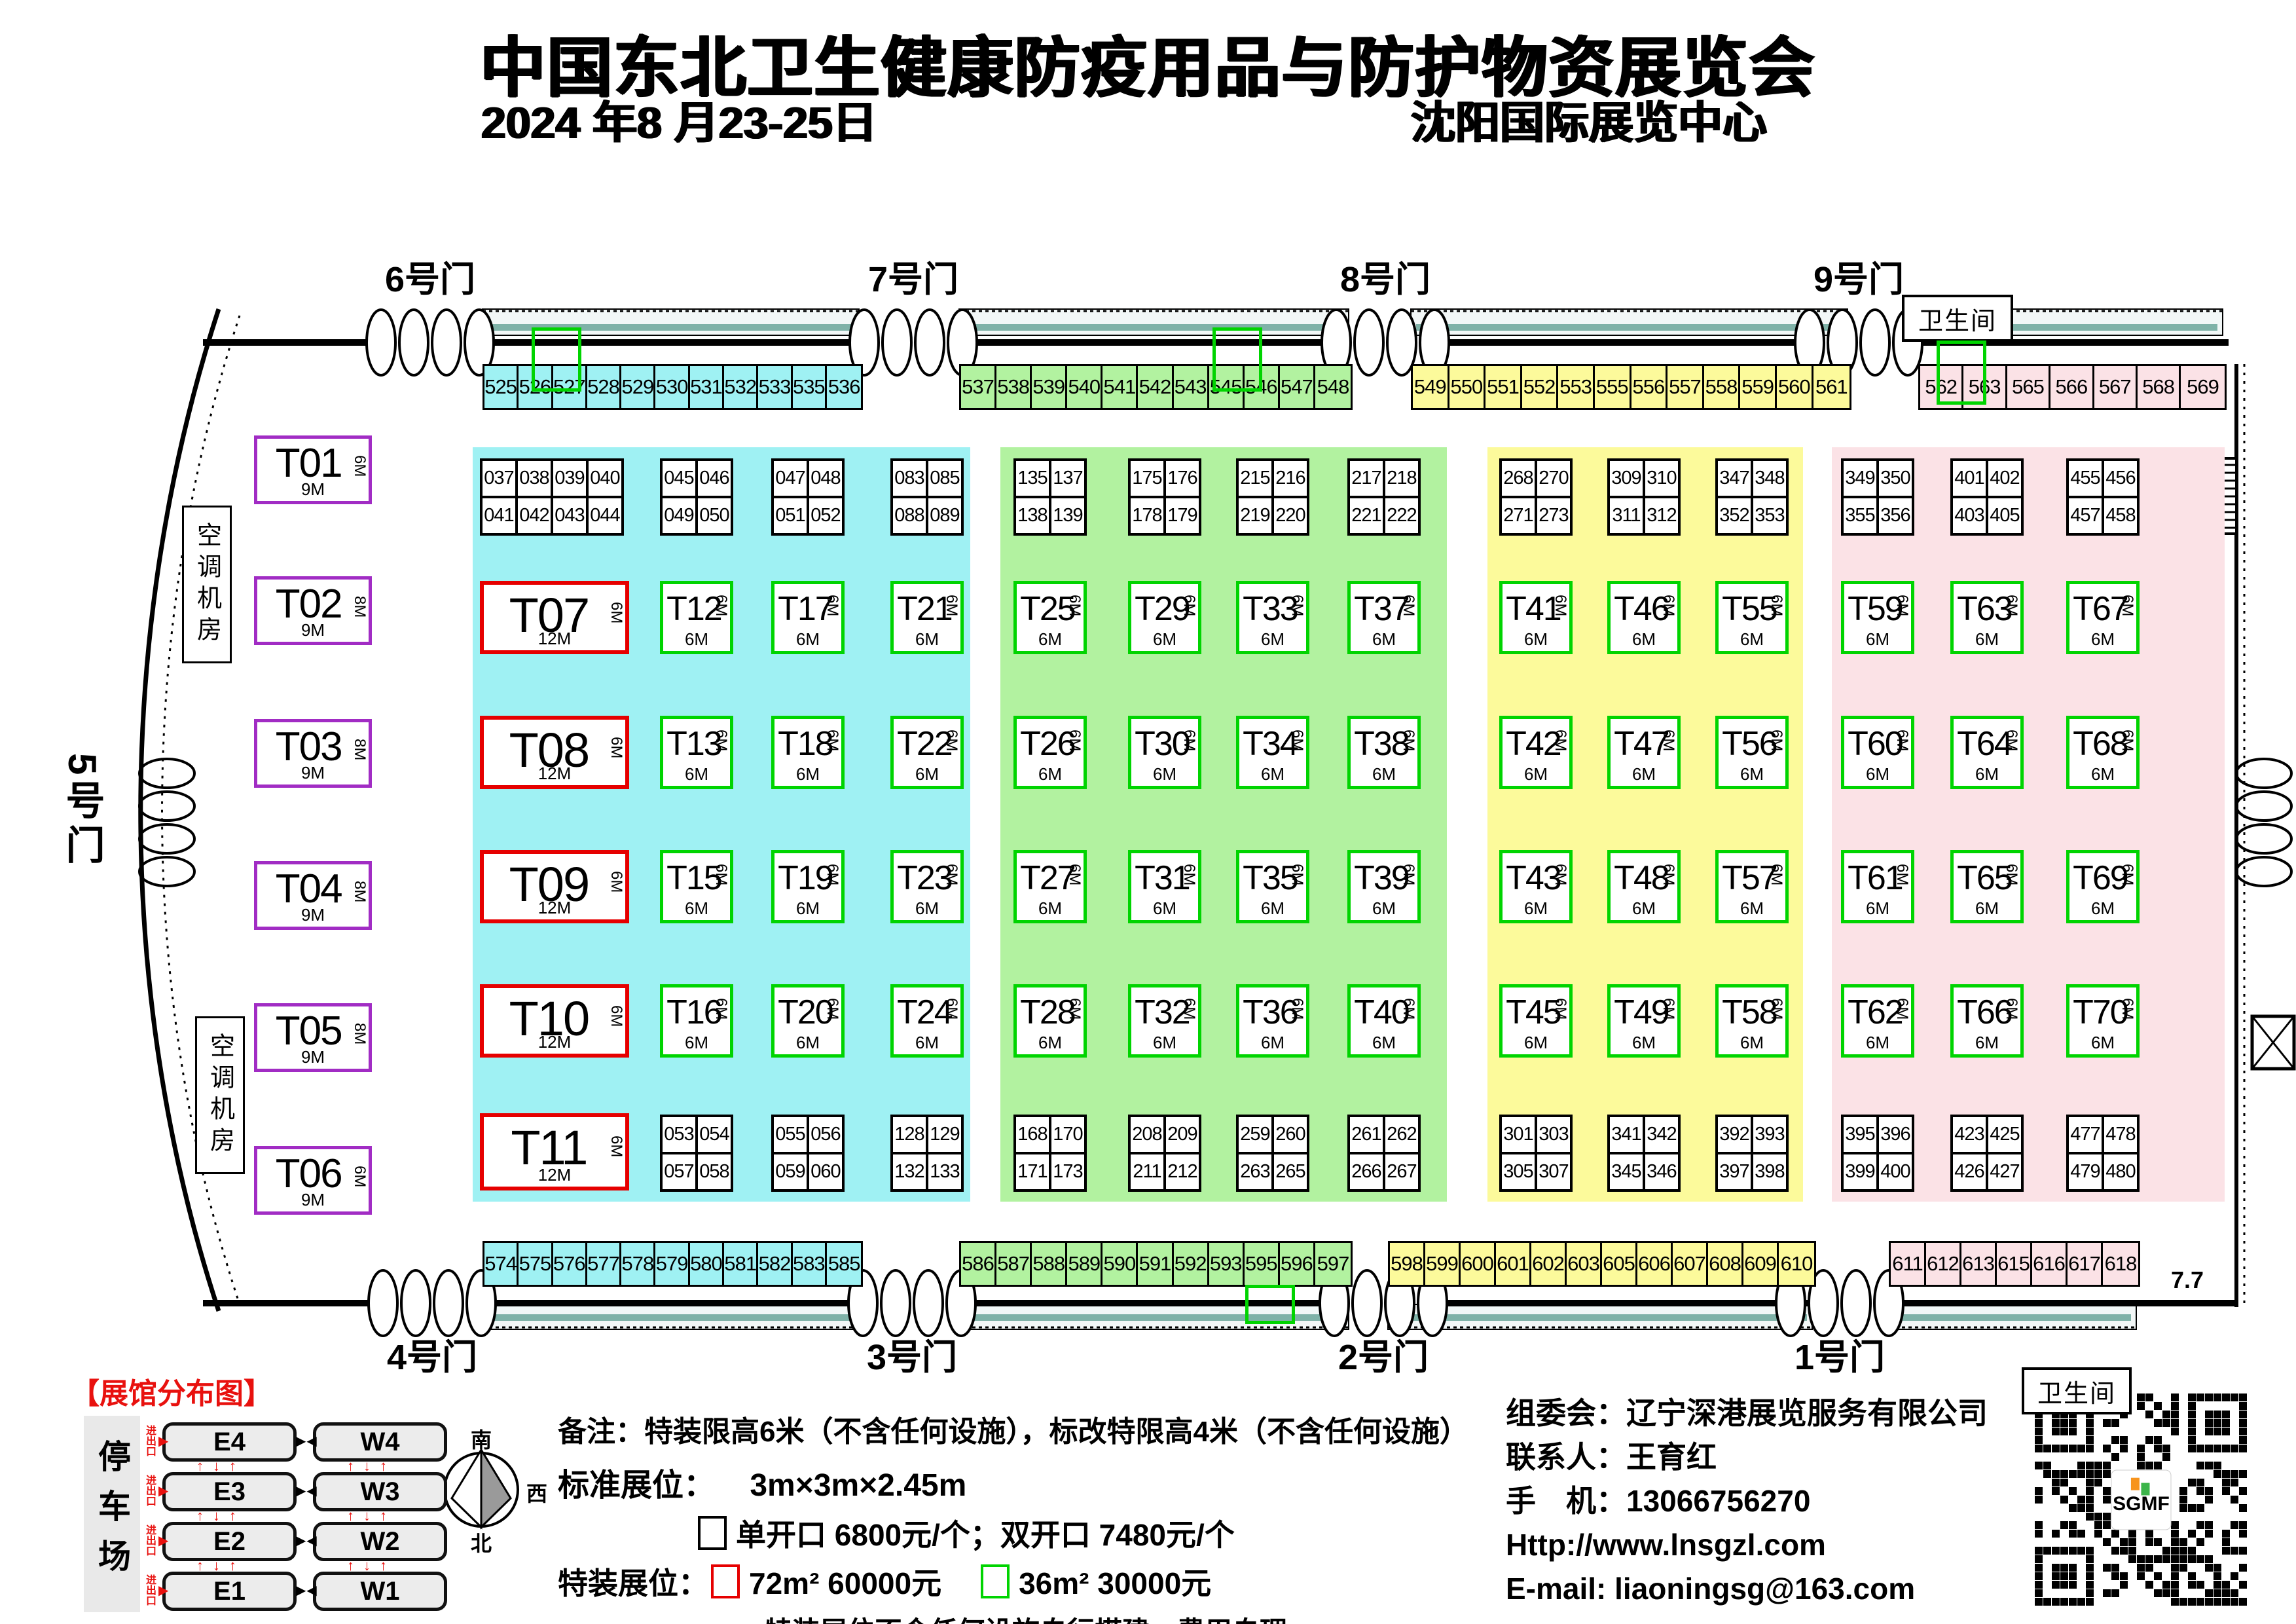  Describe the element at coordinates (1626, 478) in the screenshot. I see `booth-number: 309` at that location.